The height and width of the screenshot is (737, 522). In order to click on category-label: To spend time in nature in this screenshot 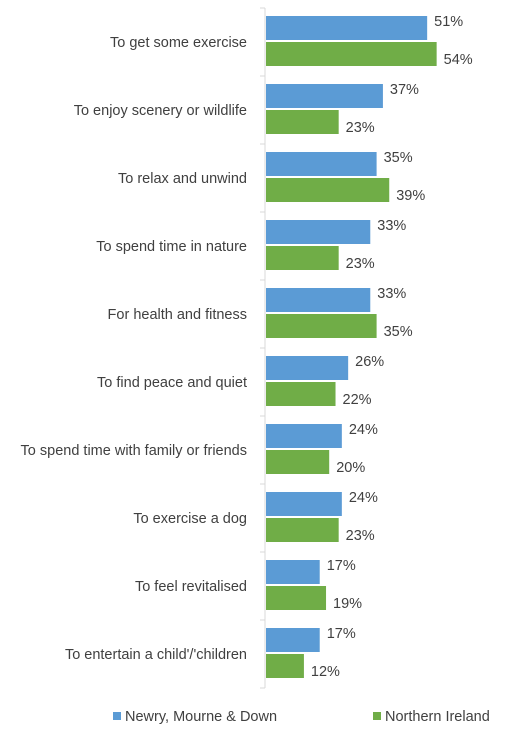, I will do `click(171, 247)`.